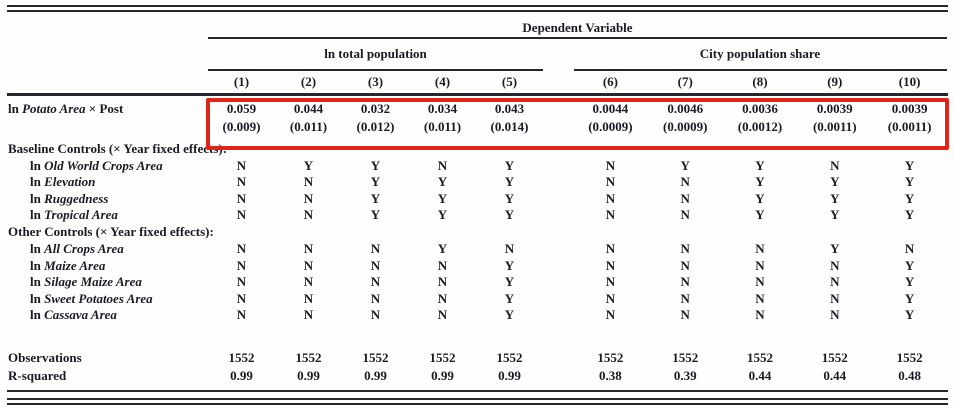  Describe the element at coordinates (108, 109) in the screenshot. I see `row-label: ln Potato Area × Post` at that location.